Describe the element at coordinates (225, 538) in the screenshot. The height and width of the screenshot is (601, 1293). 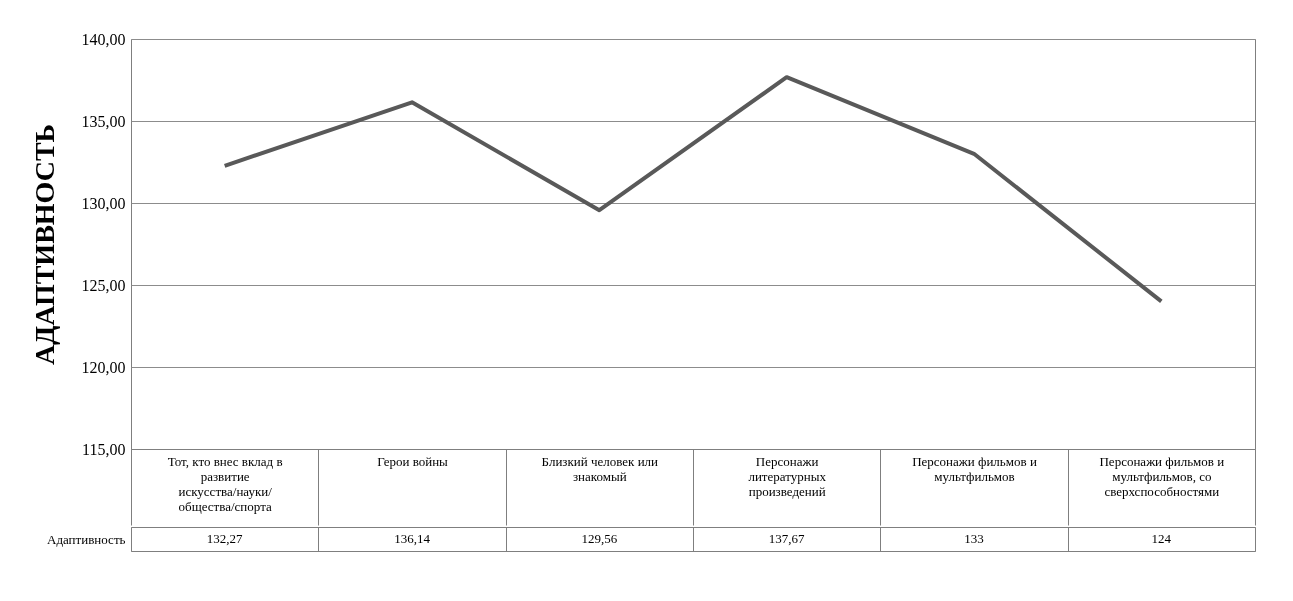
I see `data-label: 132,27` at that location.